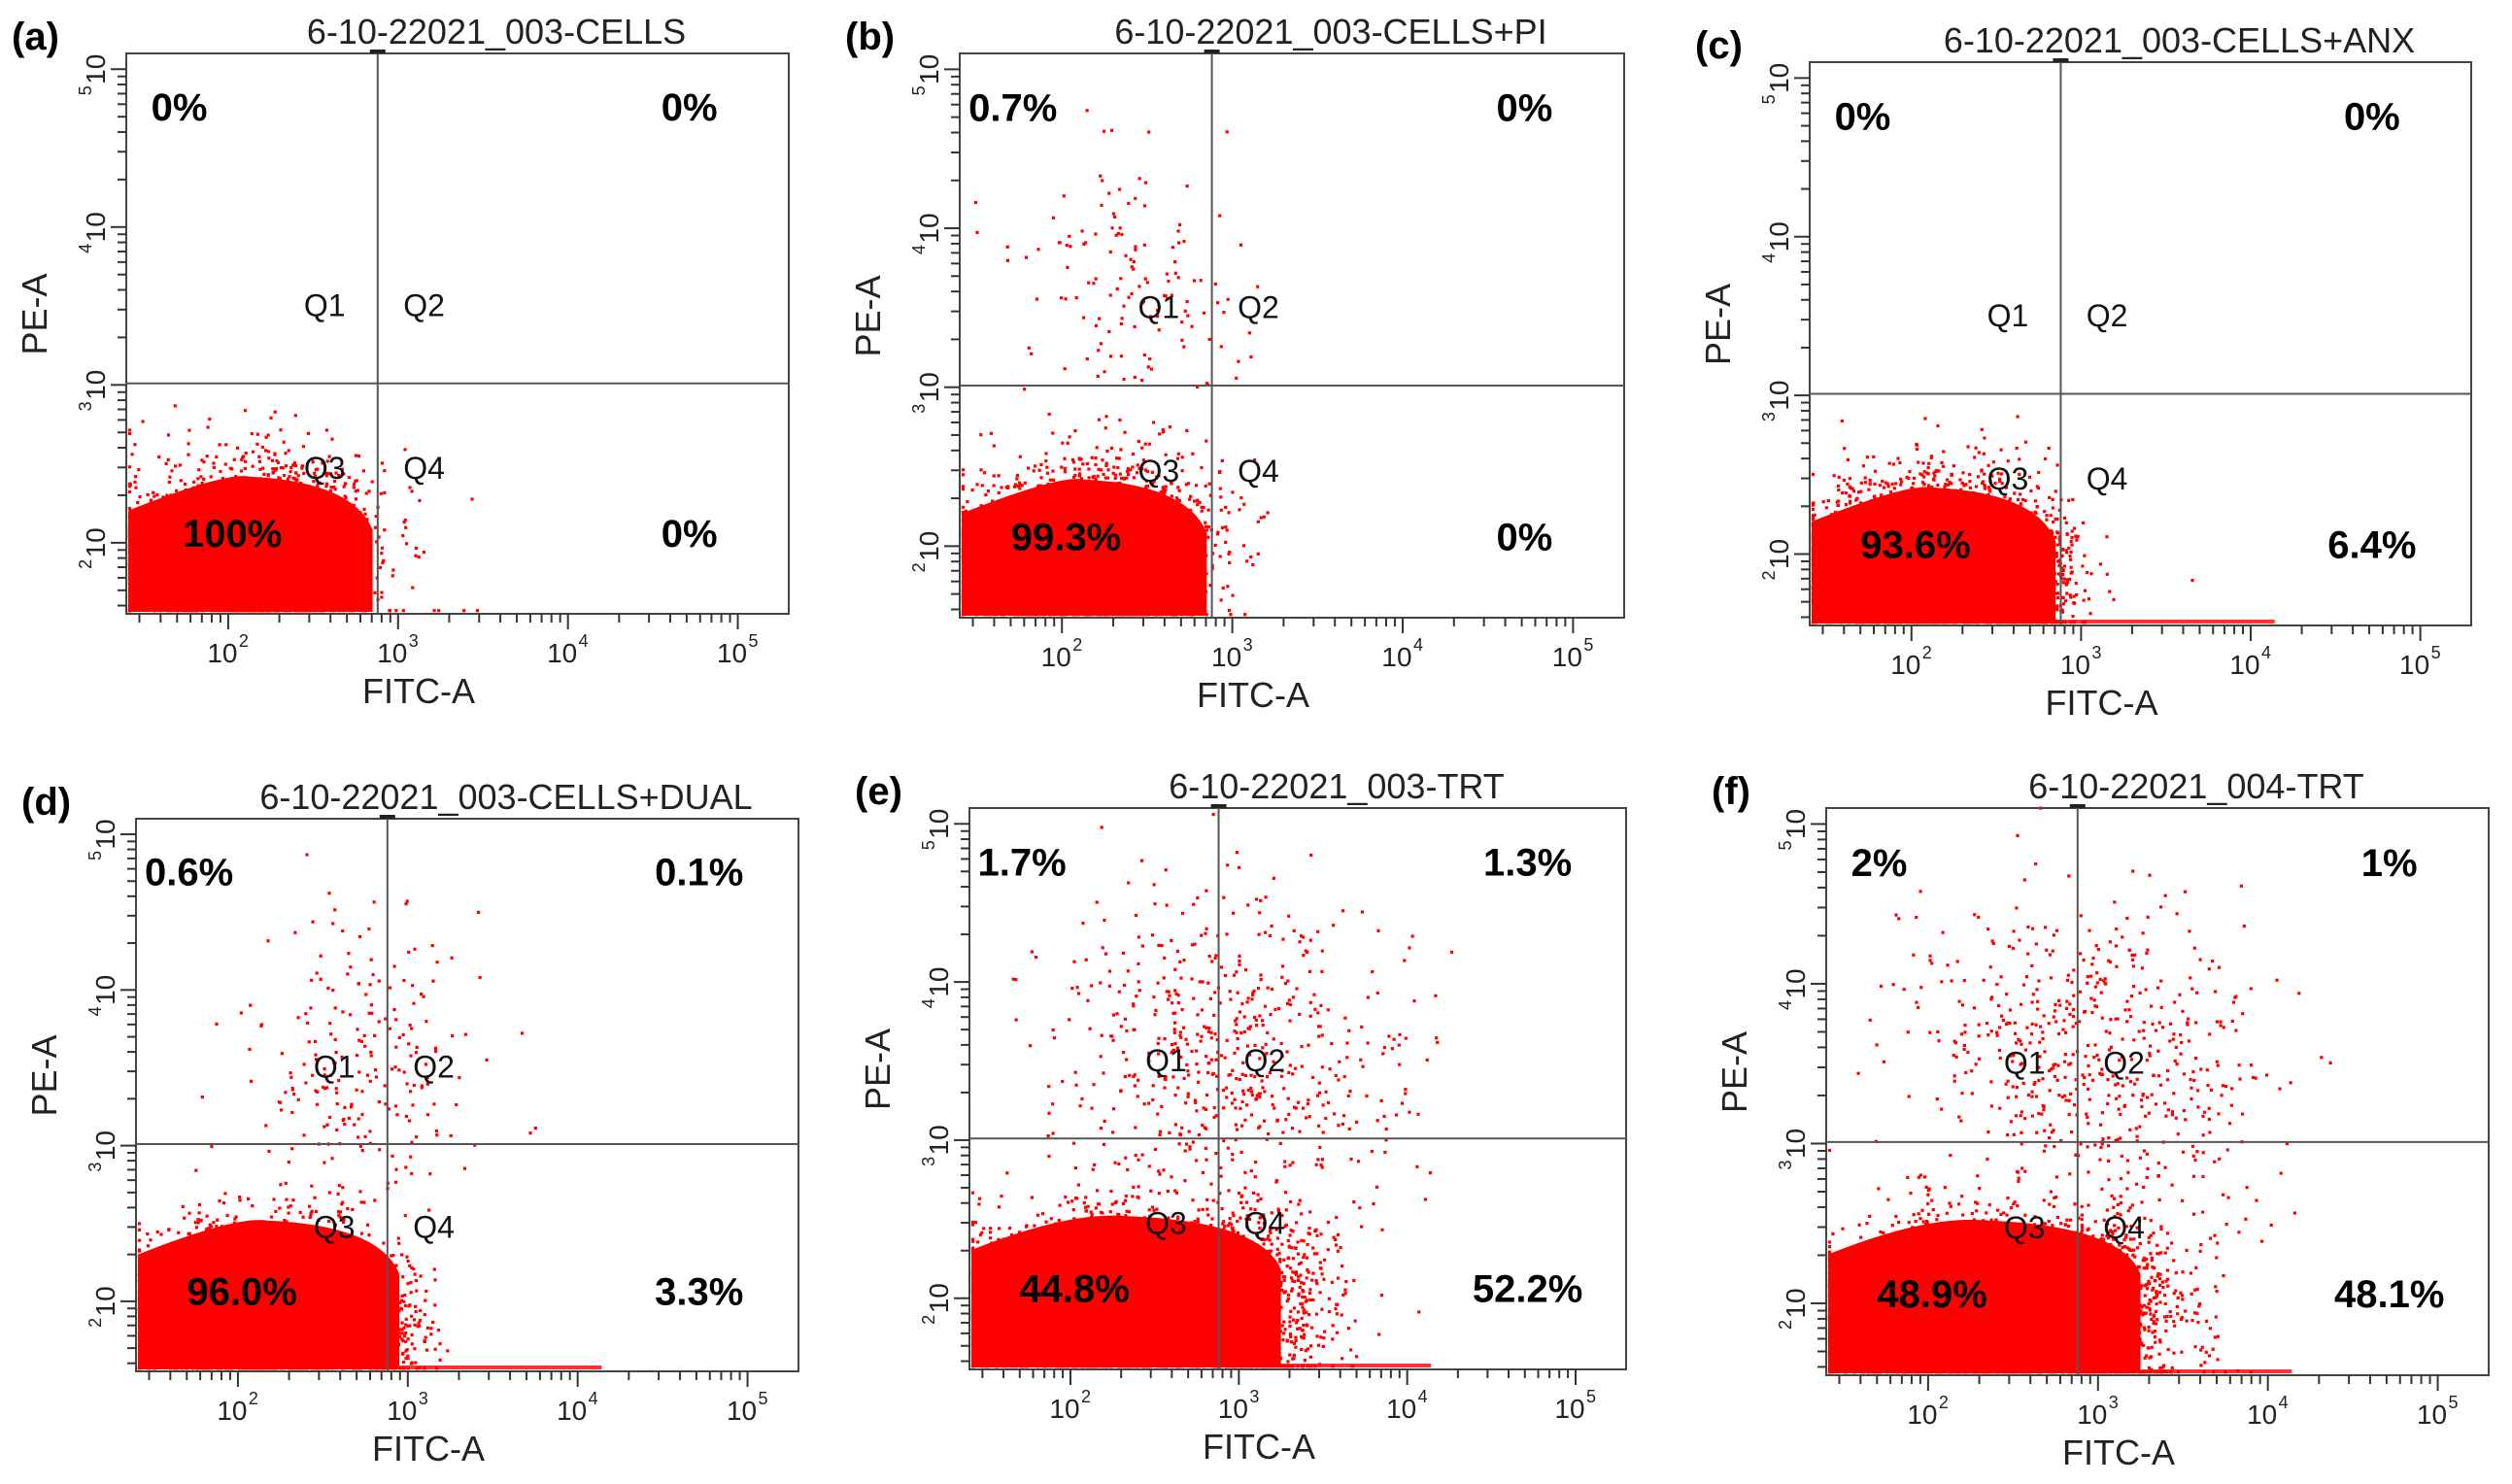 This screenshot has height=1484, width=2512. I want to click on quadrant-label-q4: Q4, so click(424, 469).